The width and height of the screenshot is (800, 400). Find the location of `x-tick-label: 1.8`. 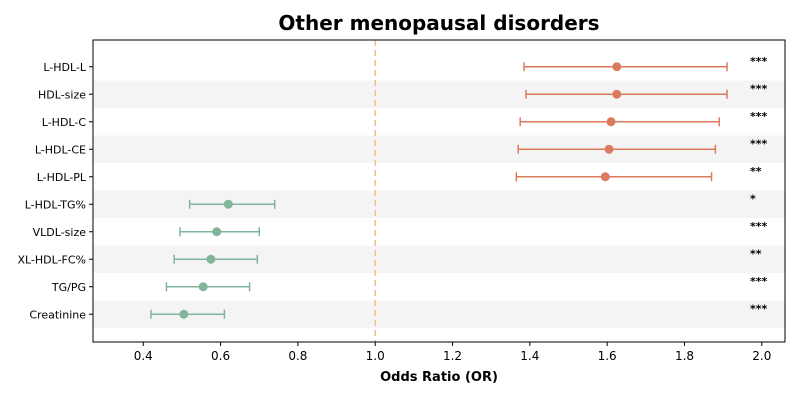

x-tick-label: 1.8 is located at coordinates (684, 356).